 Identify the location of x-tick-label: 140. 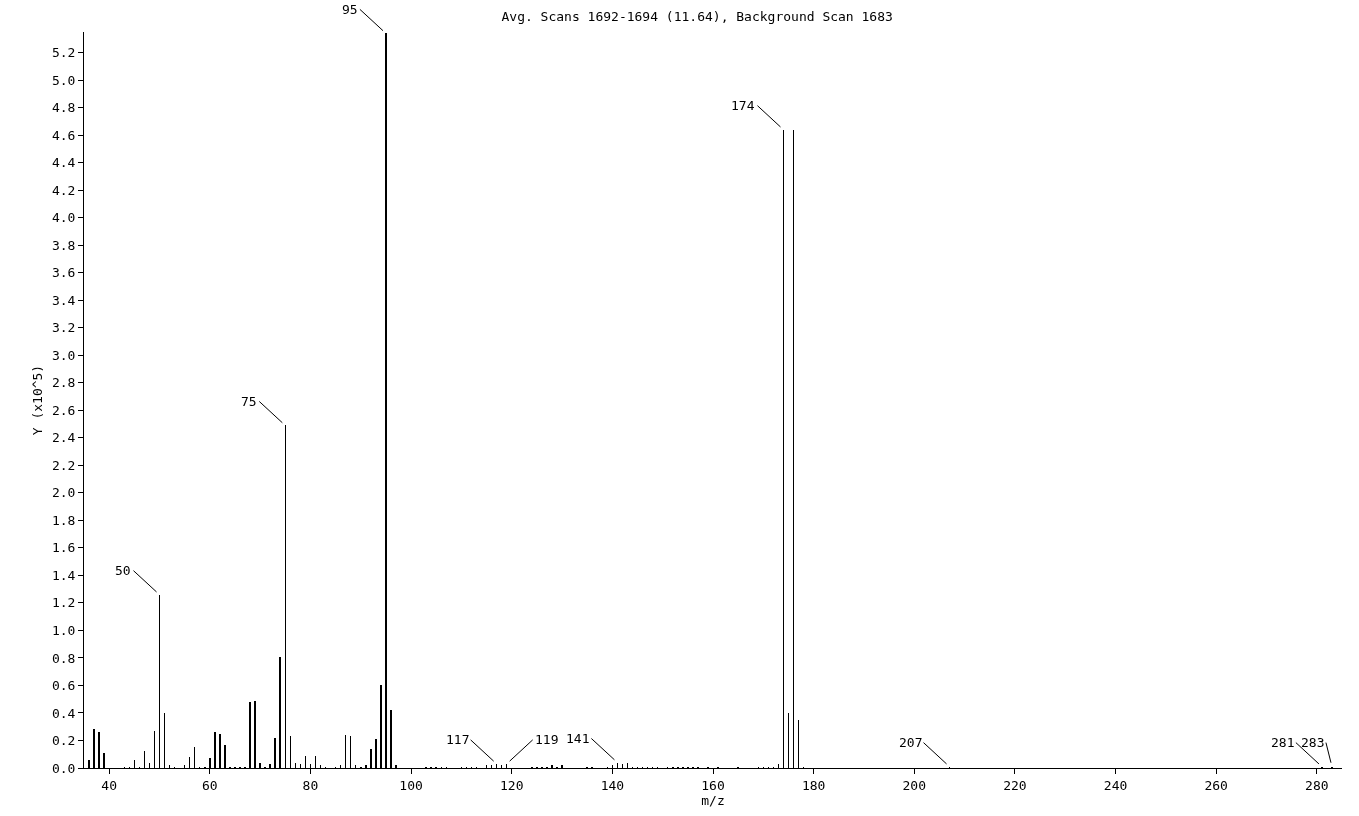
(612, 785).